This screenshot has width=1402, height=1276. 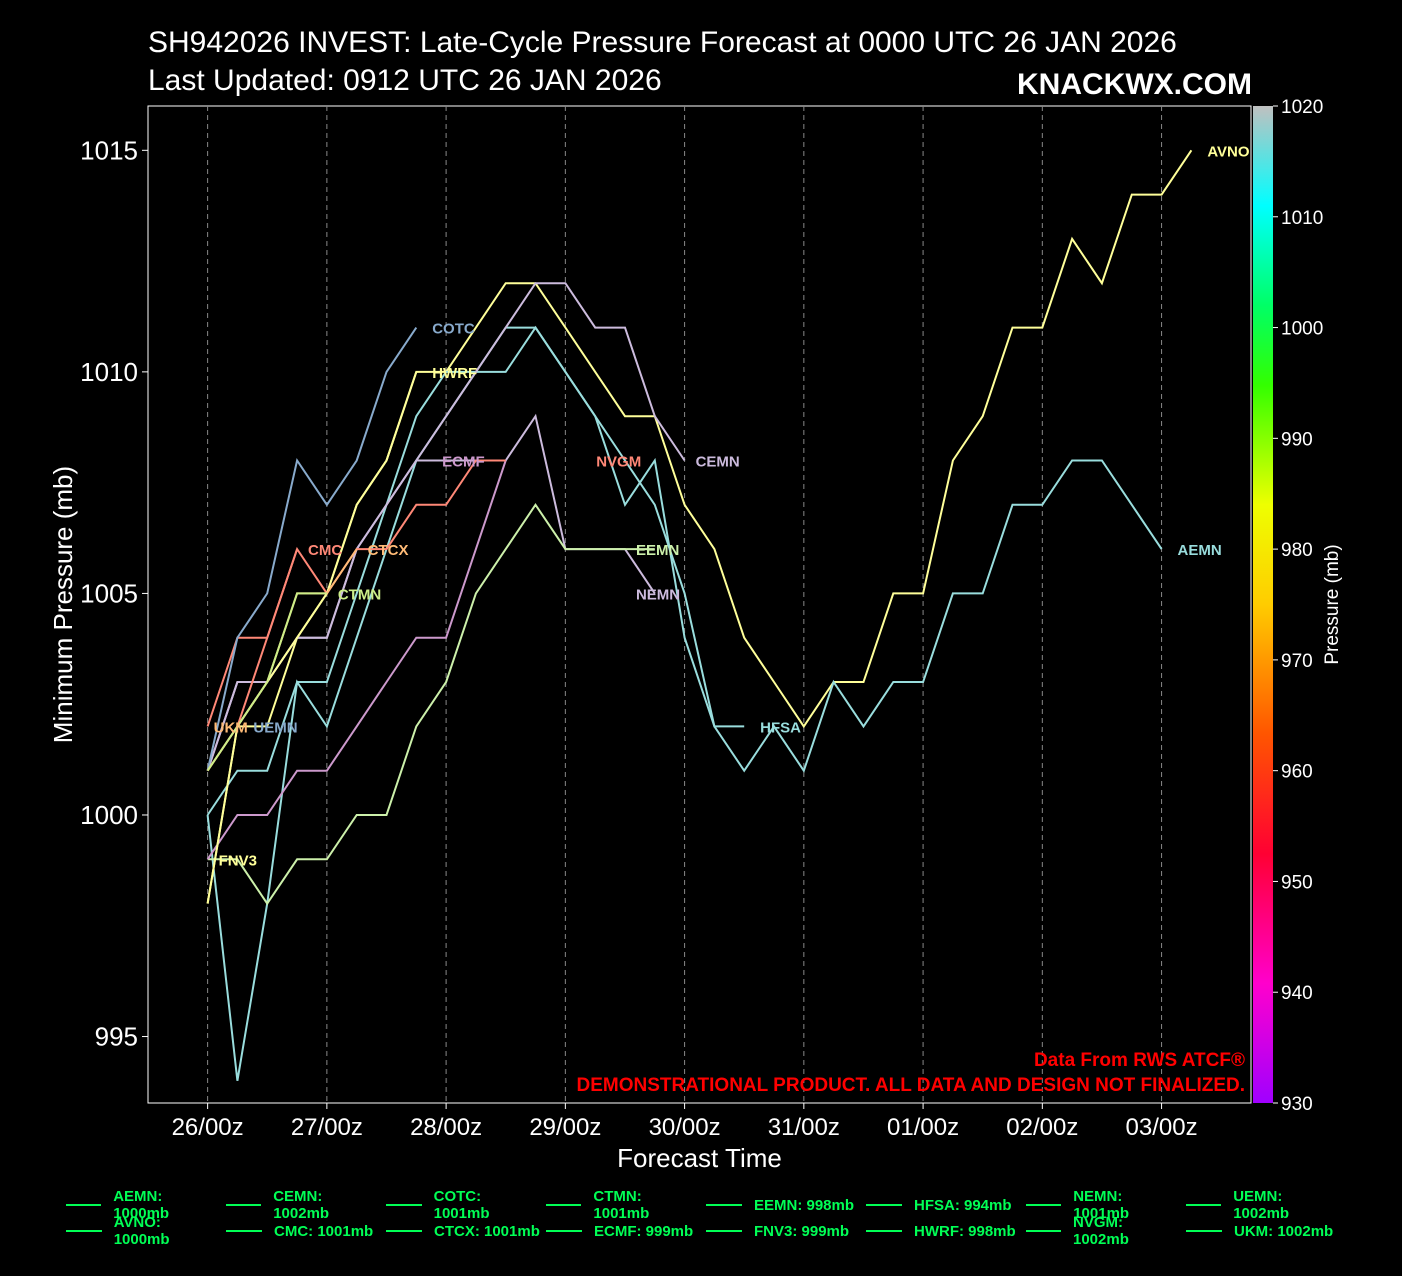 What do you see at coordinates (327, 1127) in the screenshot?
I see `x-tick-label: 27/00z` at bounding box center [327, 1127].